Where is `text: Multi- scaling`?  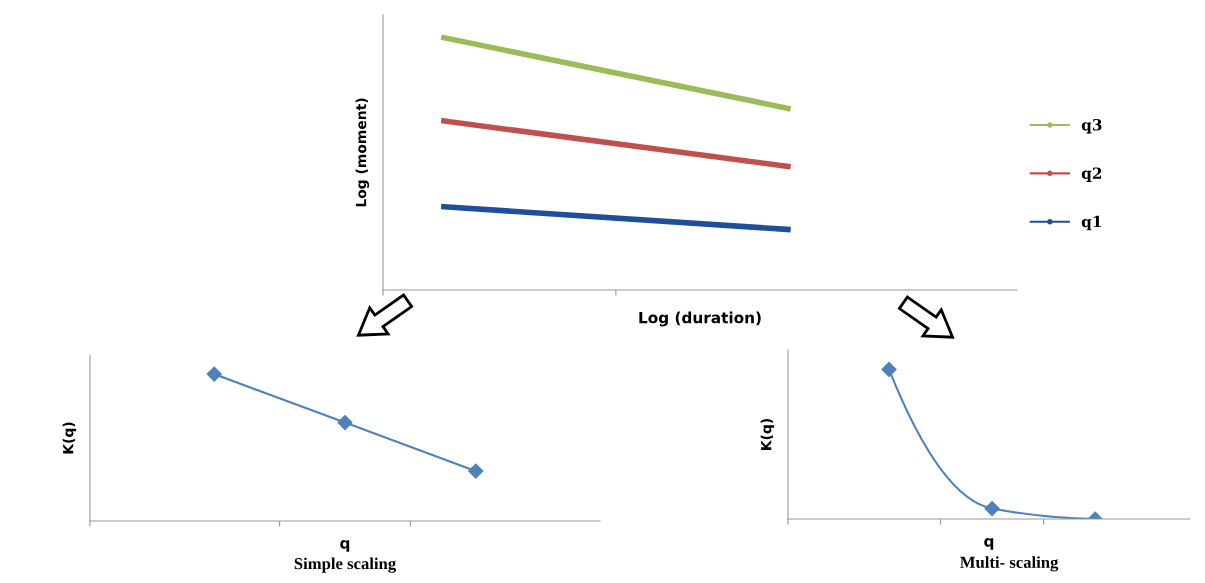 text: Multi- scaling is located at coordinates (1009, 564).